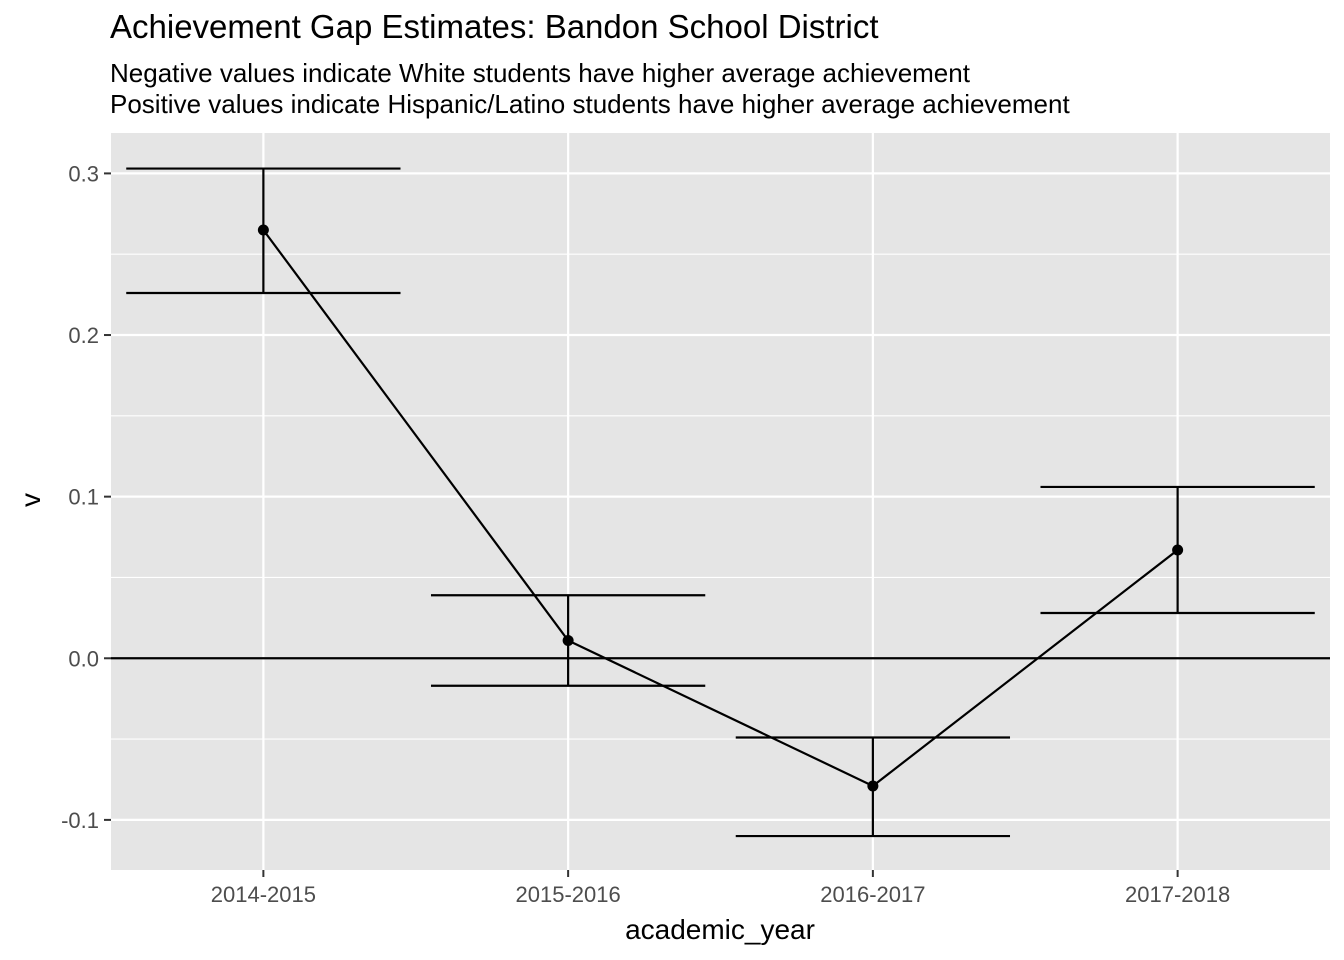 Image resolution: width=1344 pixels, height=960 pixels. I want to click on x-axis-tick-label: 2017-2018, so click(1177, 894).